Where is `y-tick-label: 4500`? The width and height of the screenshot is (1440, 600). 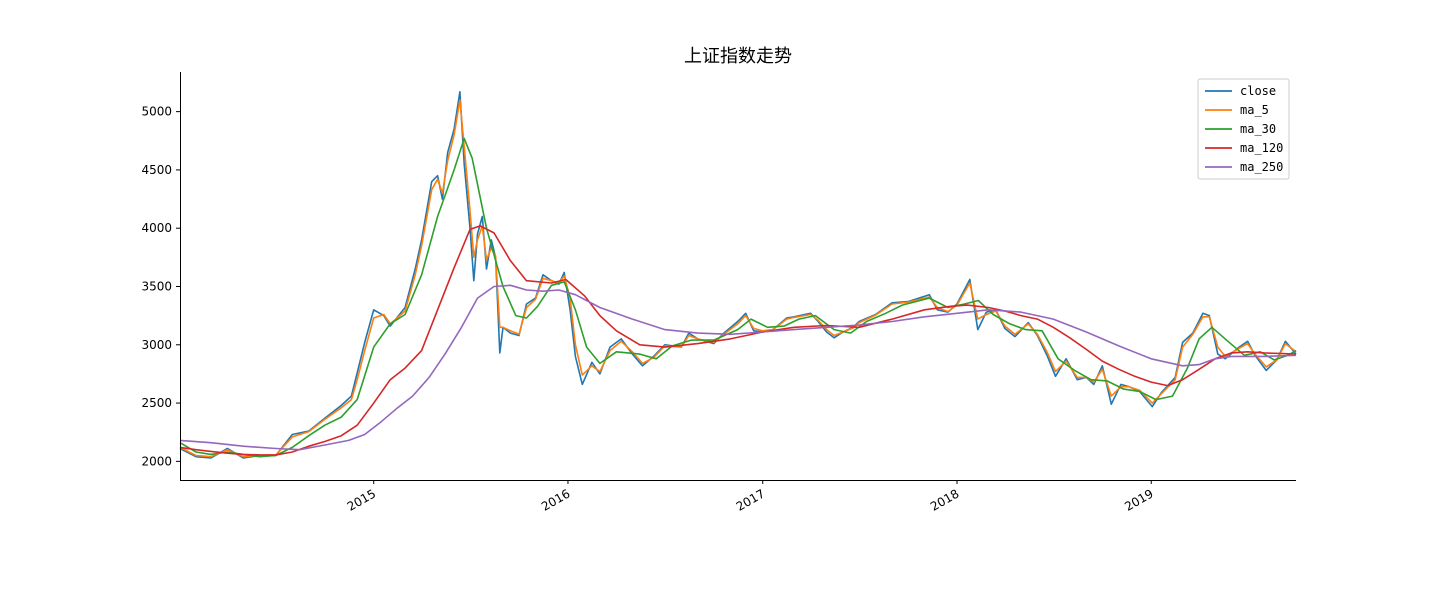 y-tick-label: 4500 is located at coordinates (156, 170).